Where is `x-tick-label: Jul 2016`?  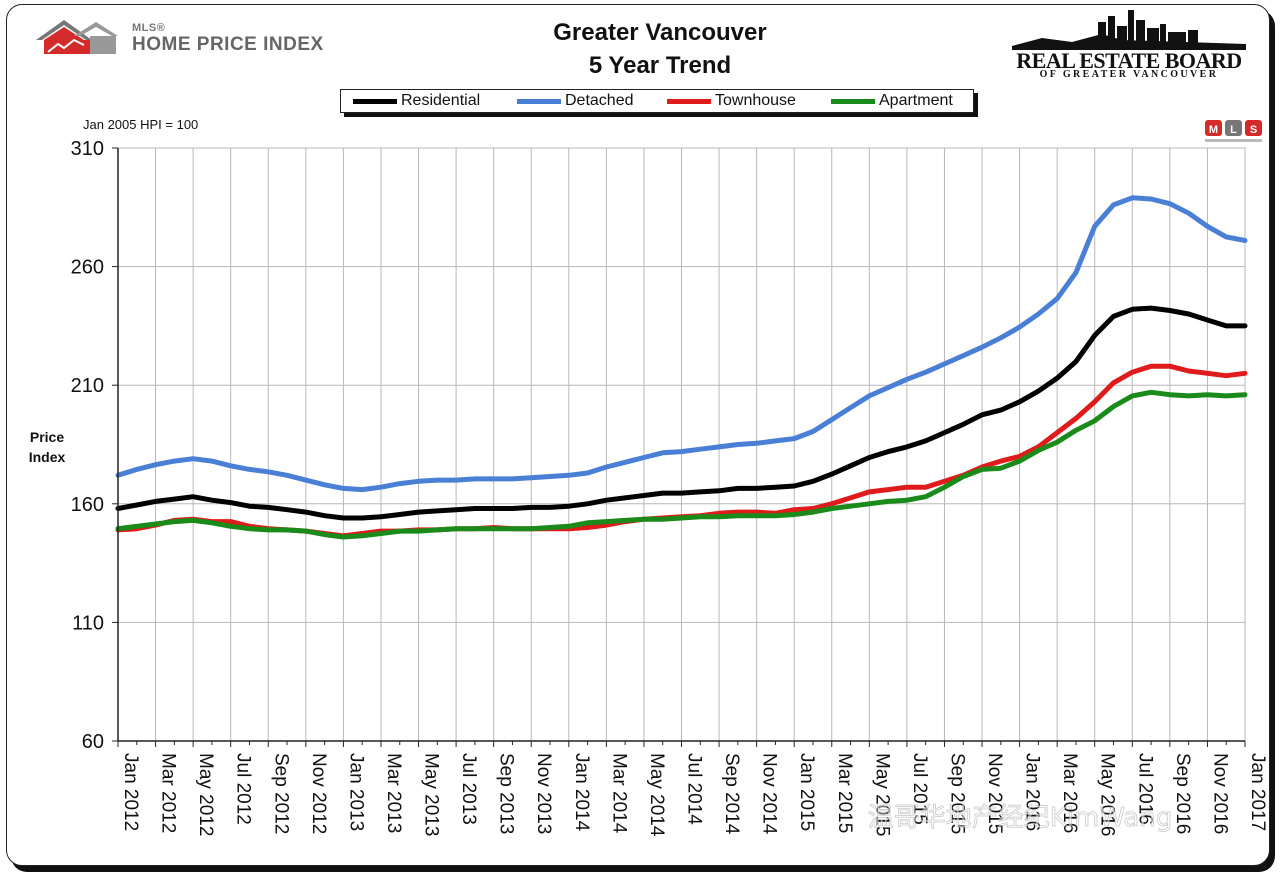 x-tick-label: Jul 2016 is located at coordinates (1144, 789).